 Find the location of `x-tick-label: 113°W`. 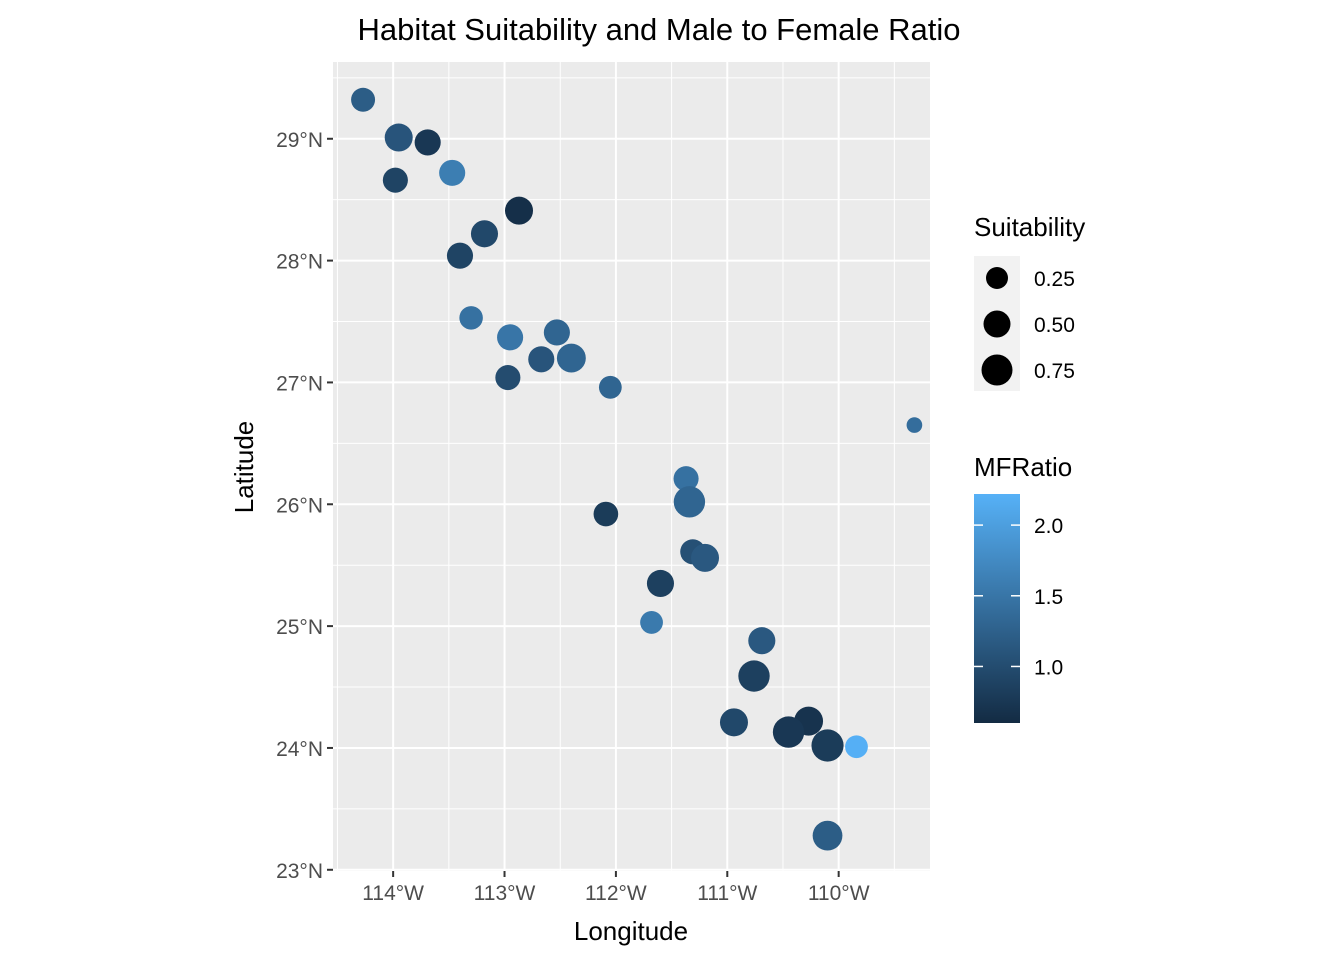

x-tick-label: 113°W is located at coordinates (505, 893).